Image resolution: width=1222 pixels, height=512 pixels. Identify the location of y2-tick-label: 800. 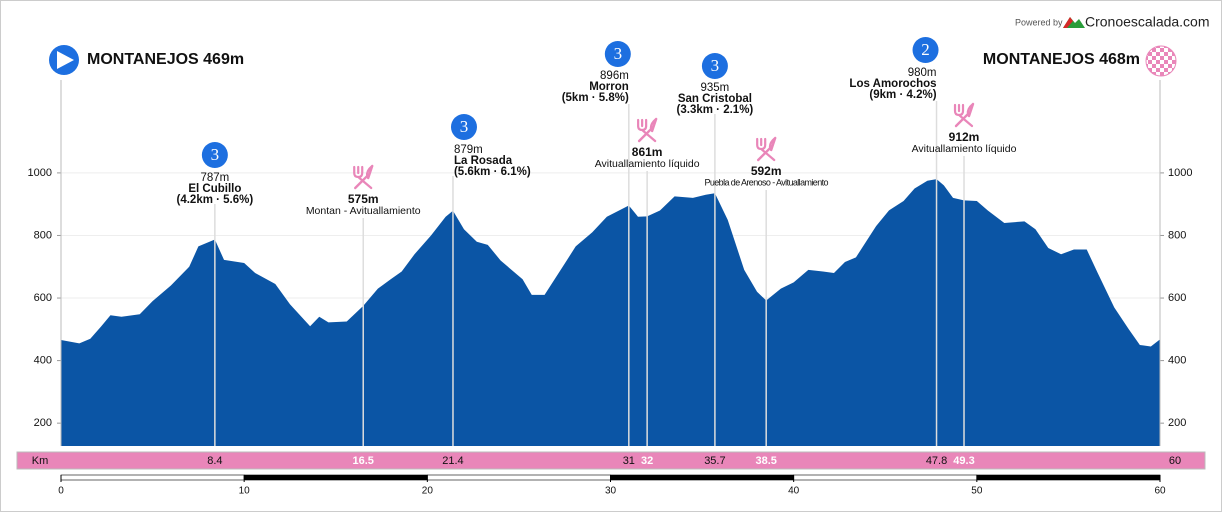
(1177, 235).